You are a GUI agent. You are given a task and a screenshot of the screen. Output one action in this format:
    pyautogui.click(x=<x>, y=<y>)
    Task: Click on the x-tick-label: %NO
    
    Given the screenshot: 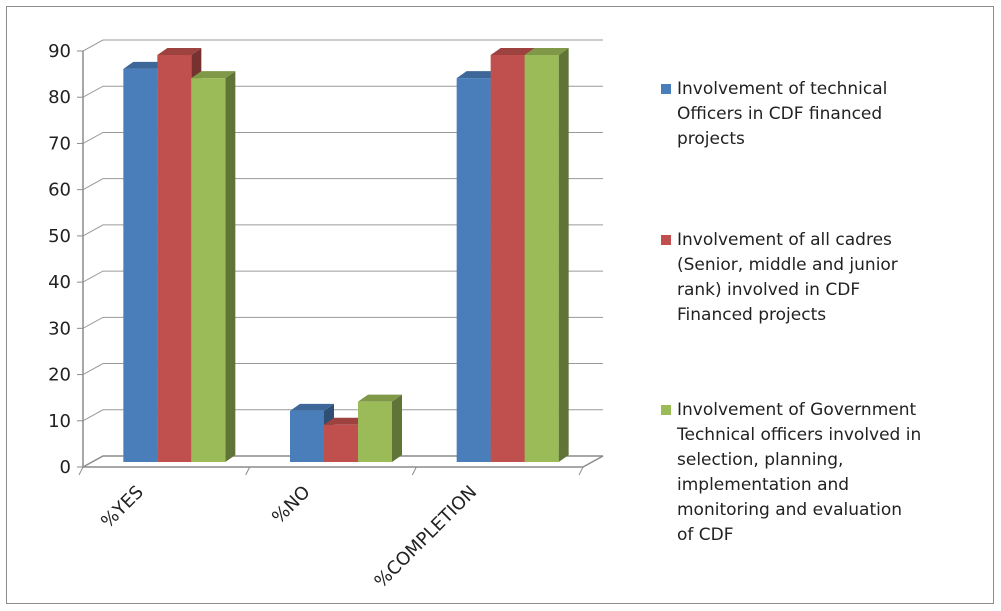 What is the action you would take?
    pyautogui.click(x=291, y=505)
    